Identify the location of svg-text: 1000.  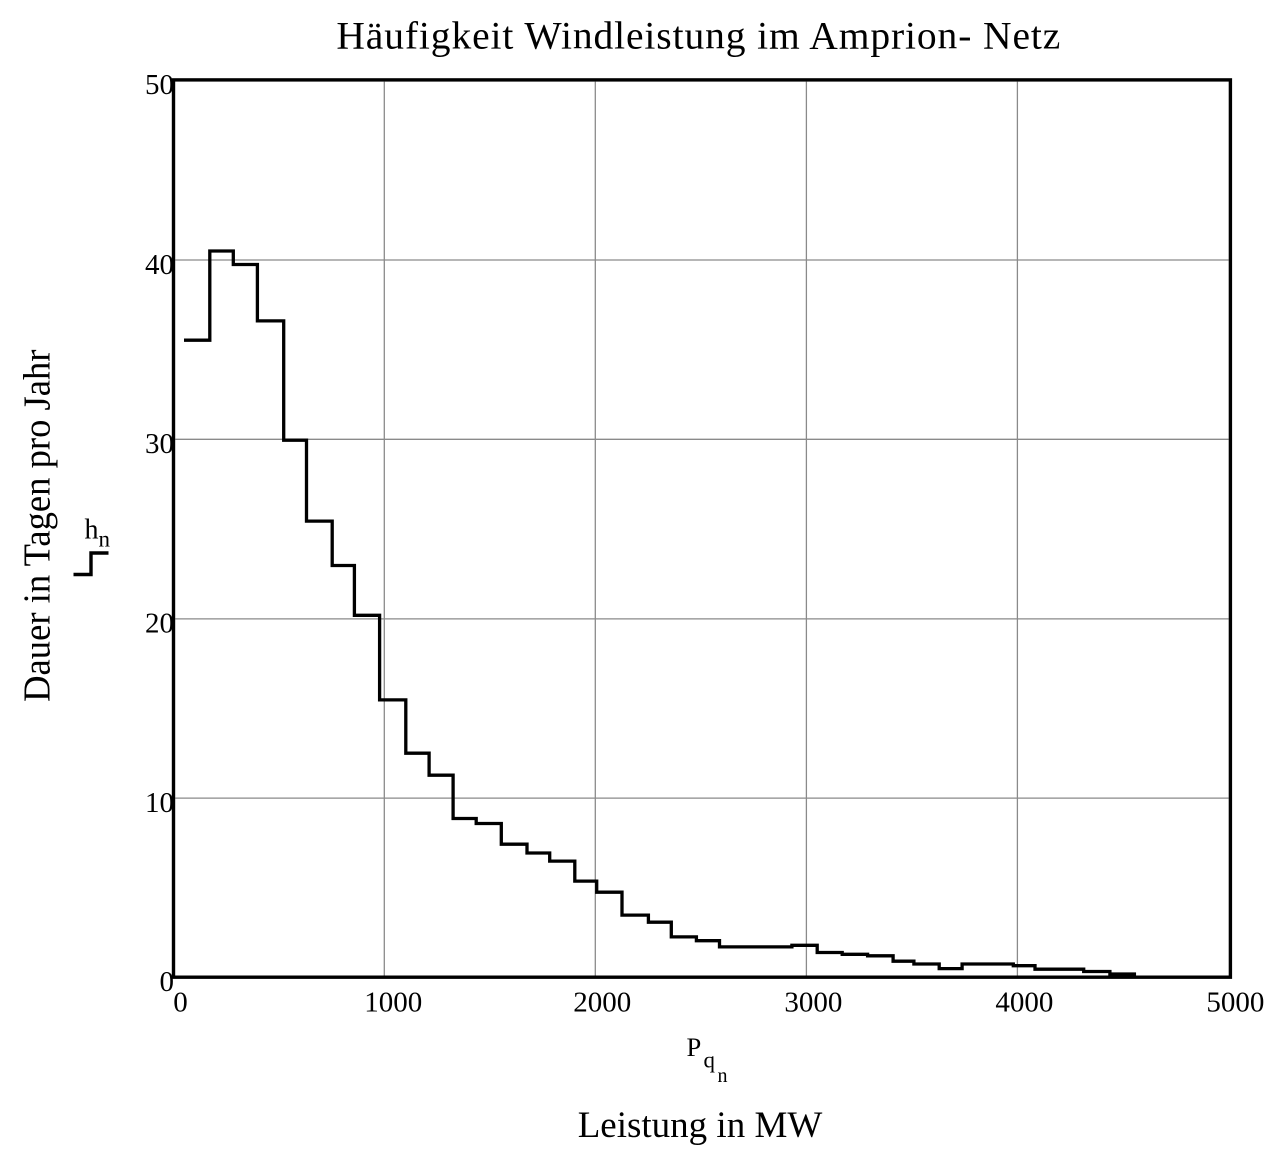
(393, 1003).